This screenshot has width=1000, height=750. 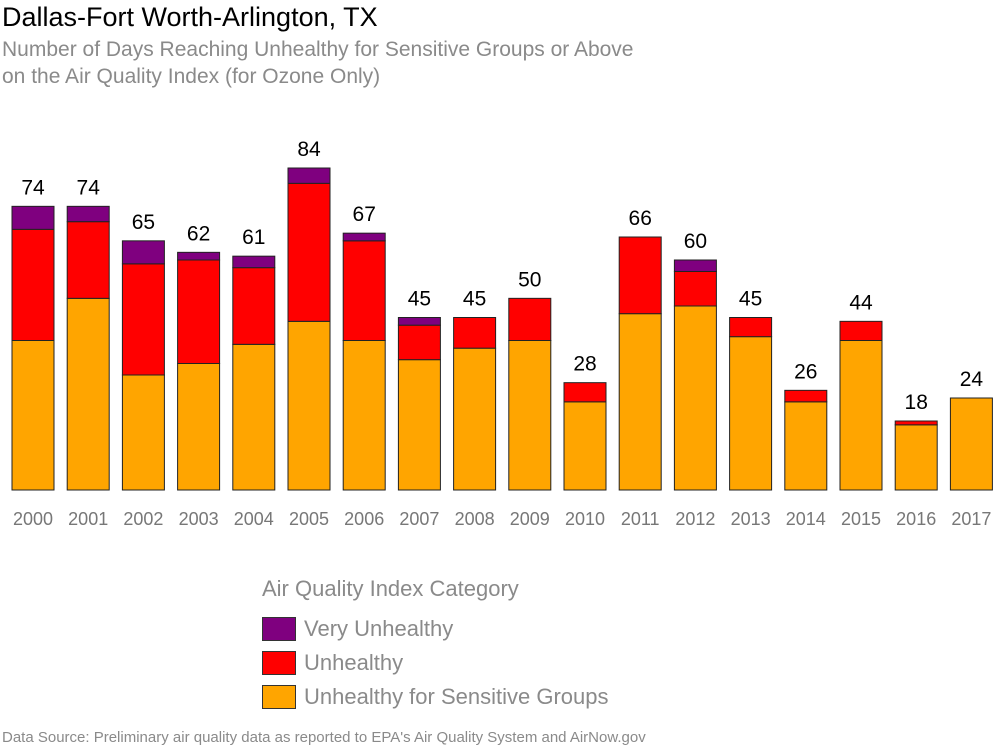 I want to click on bar-segment-2015-unhealthy, so click(x=861, y=331).